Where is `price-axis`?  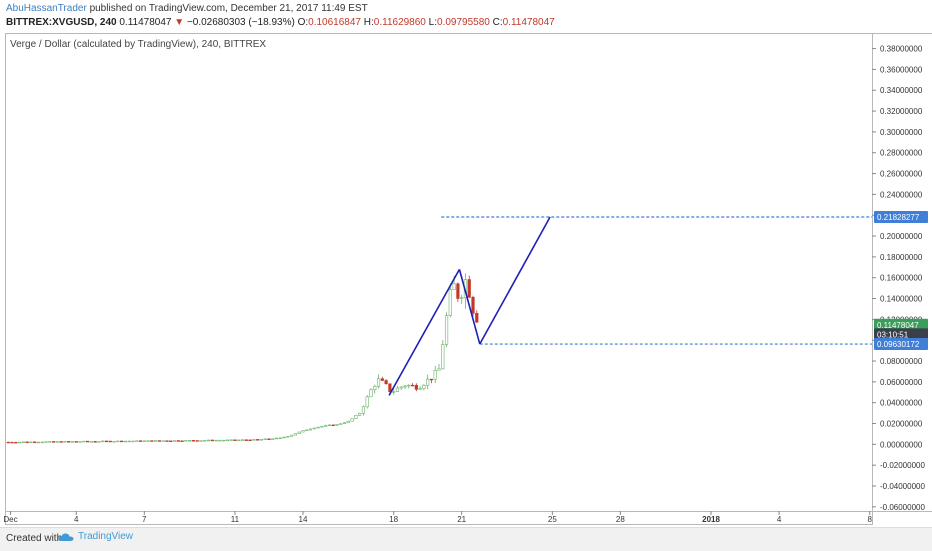
price-axis is located at coordinates (902, 272).